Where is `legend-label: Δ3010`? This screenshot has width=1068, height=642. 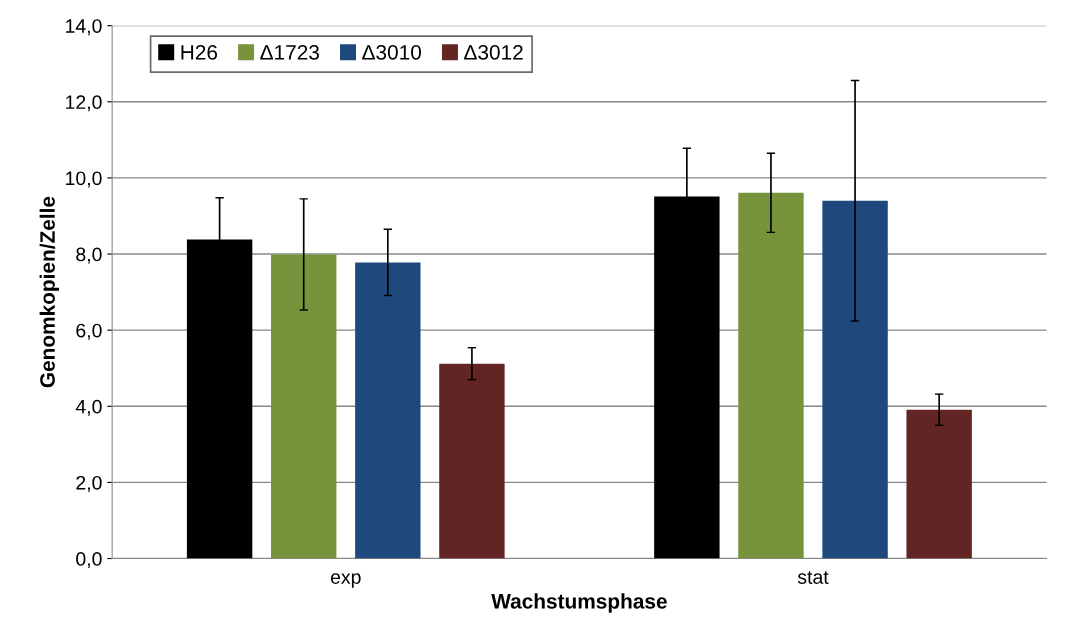 legend-label: Δ3010 is located at coordinates (392, 52).